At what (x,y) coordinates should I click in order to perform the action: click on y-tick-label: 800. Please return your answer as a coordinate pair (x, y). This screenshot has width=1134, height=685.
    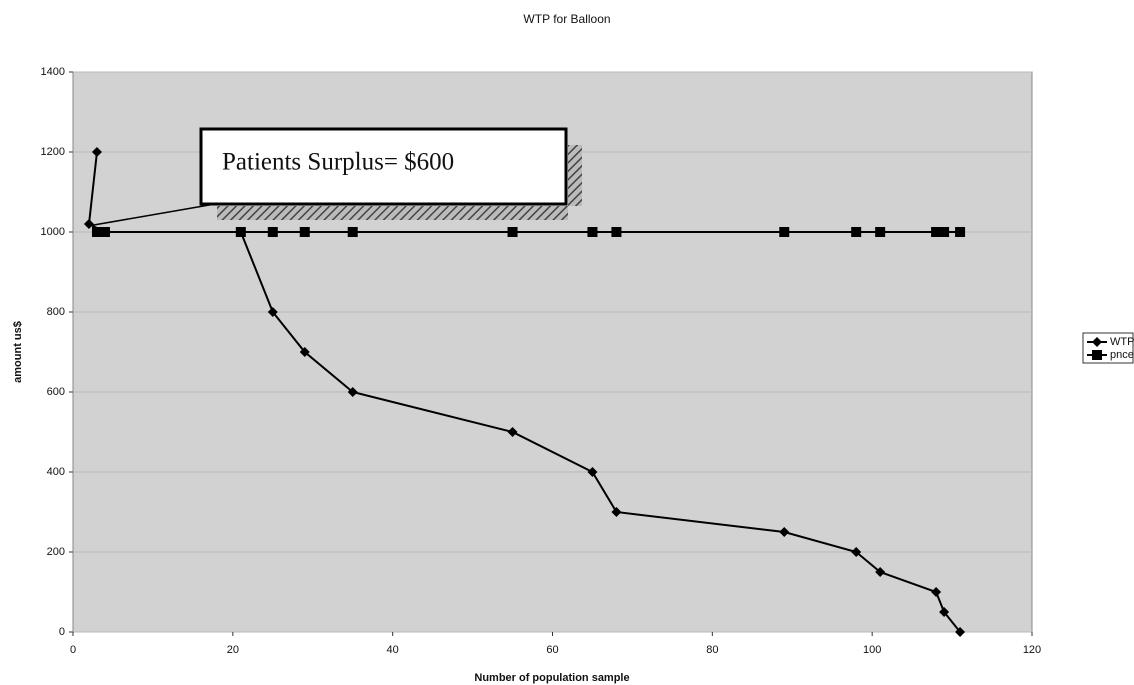
    Looking at the image, I should click on (56, 312).